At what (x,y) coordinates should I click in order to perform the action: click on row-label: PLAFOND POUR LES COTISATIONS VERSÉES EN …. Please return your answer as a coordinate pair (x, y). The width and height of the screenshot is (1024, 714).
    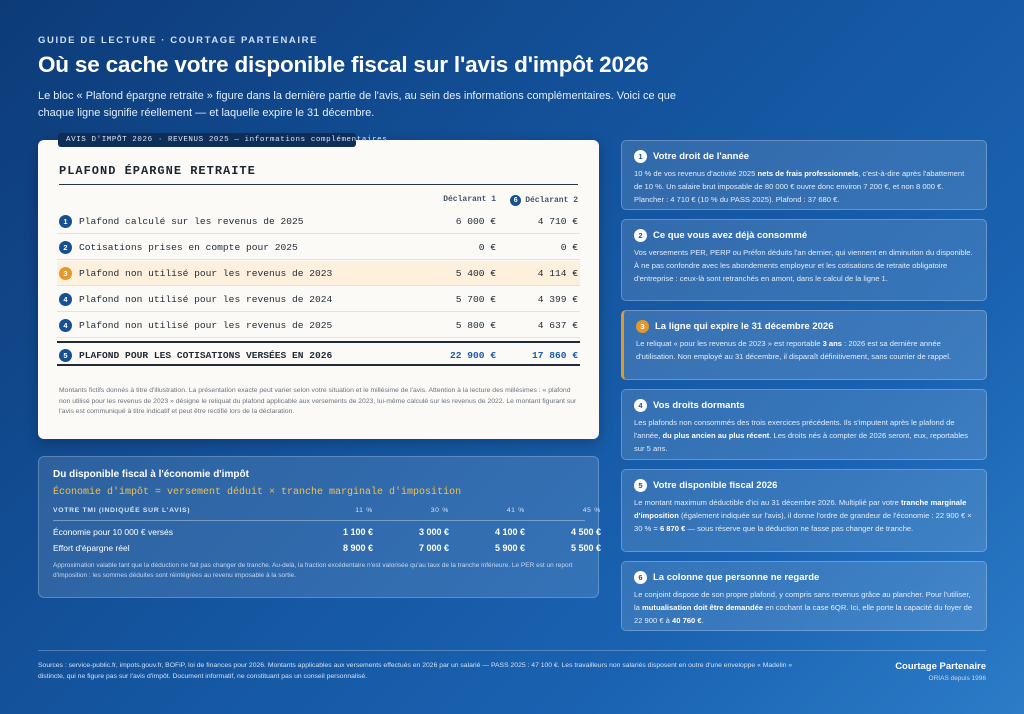
    Looking at the image, I should click on (206, 355).